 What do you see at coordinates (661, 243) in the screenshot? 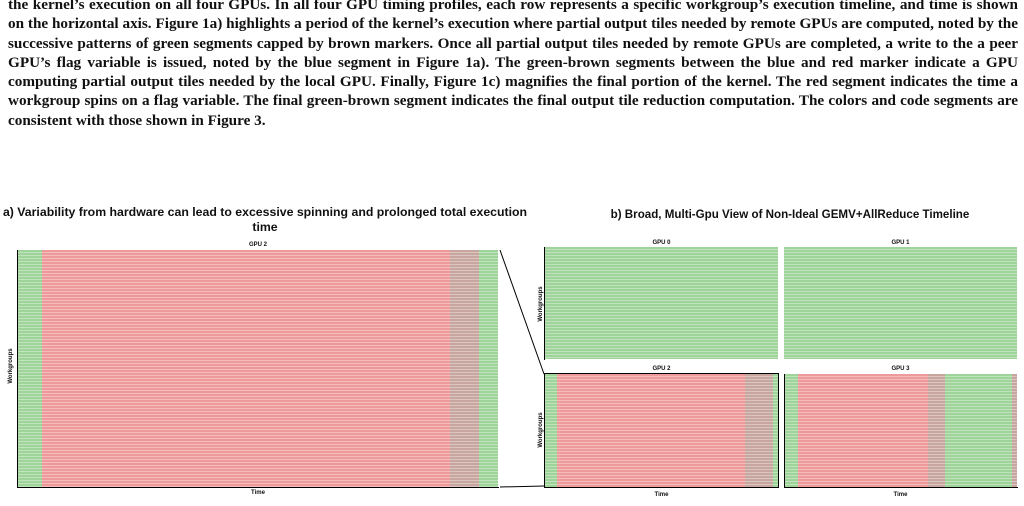
I see `gpu0-label: GPU 0` at bounding box center [661, 243].